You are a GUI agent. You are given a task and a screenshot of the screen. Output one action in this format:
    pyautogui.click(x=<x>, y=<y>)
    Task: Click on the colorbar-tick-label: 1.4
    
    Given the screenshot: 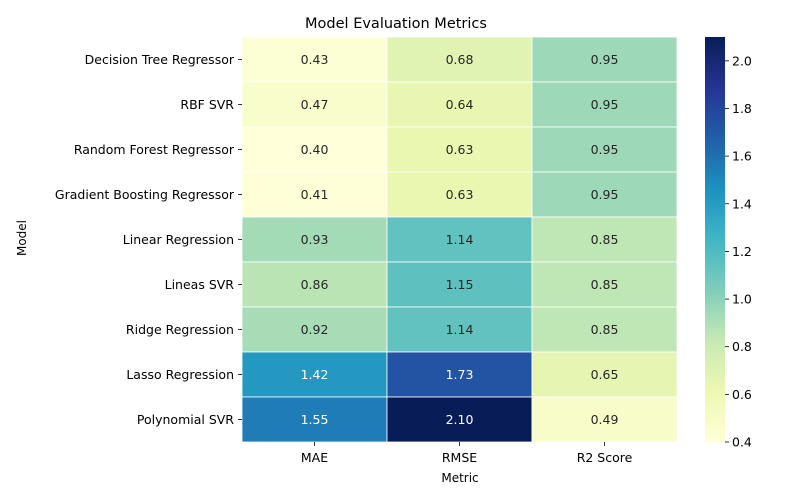 What is the action you would take?
    pyautogui.click(x=742, y=203)
    